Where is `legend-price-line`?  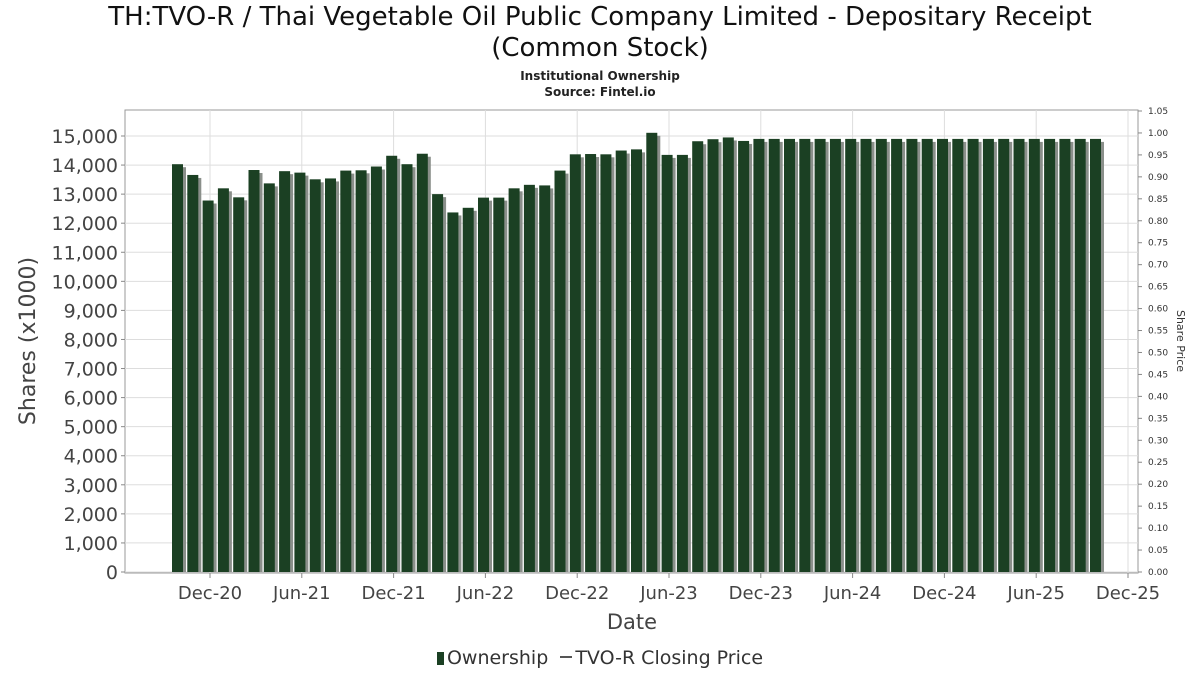 legend-price-line is located at coordinates (566, 657).